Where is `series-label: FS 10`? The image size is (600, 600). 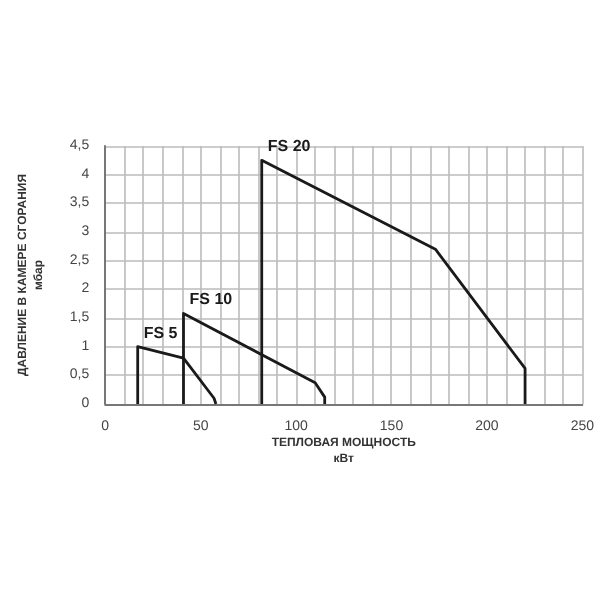
series-label: FS 10 is located at coordinates (211, 299).